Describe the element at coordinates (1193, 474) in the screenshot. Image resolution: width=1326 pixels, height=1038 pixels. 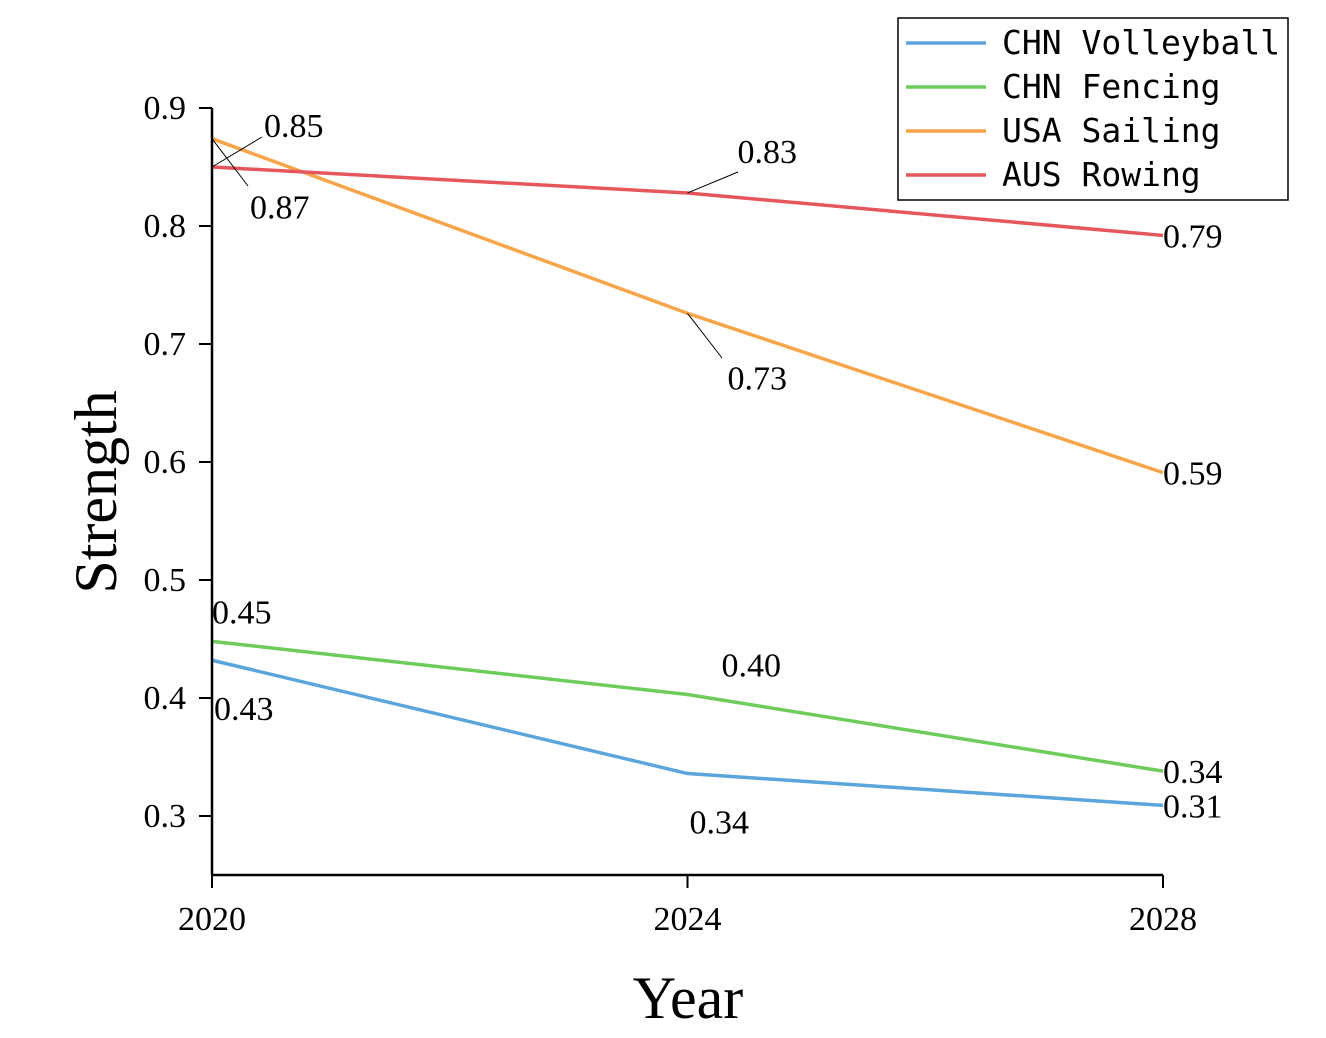
I see `data-label: 0.59` at that location.